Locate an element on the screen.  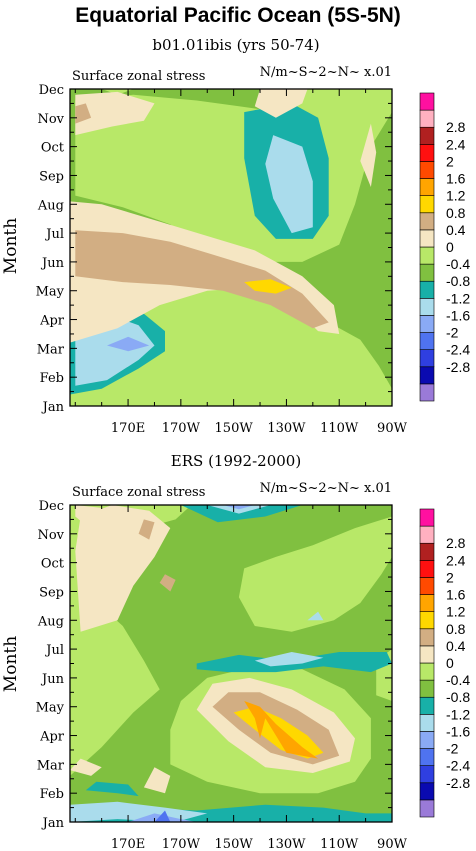
panel-subtitle: b01.01ibis (yrs 50-74) is located at coordinates (235, 45).